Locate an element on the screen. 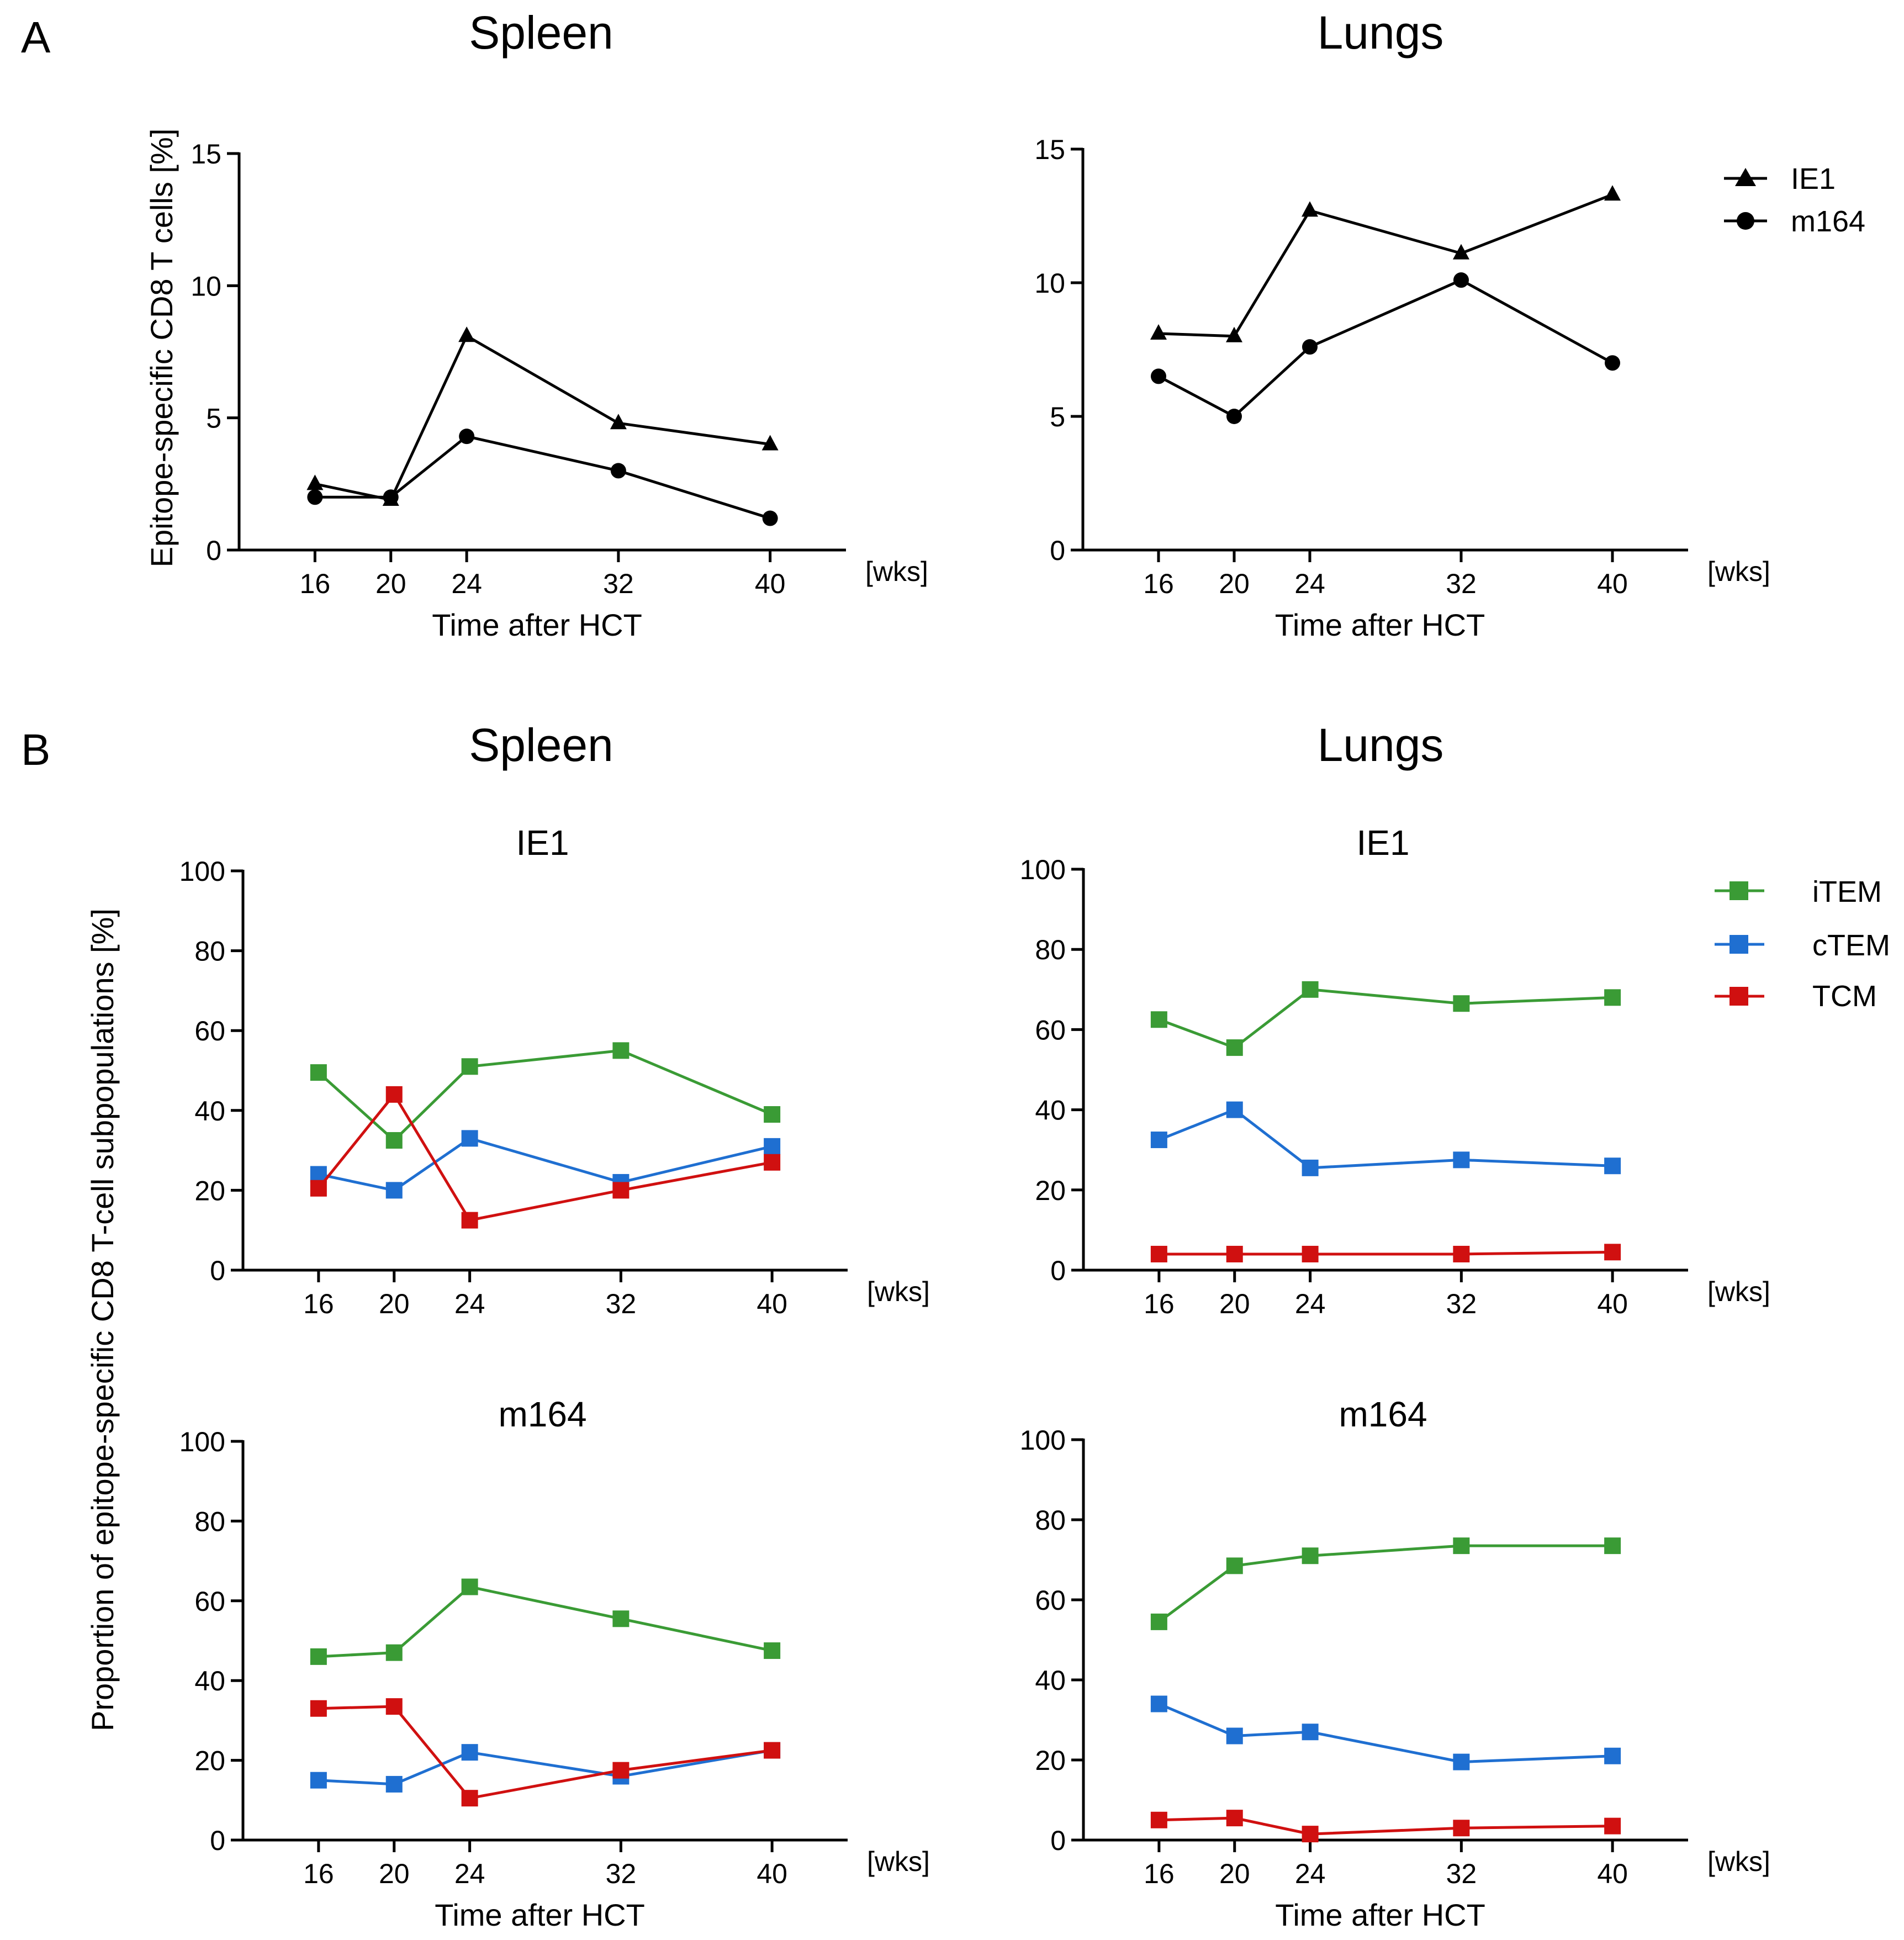 This screenshot has height=1940, width=1904. a-spleen-x-tick-label: 40 is located at coordinates (770, 583).